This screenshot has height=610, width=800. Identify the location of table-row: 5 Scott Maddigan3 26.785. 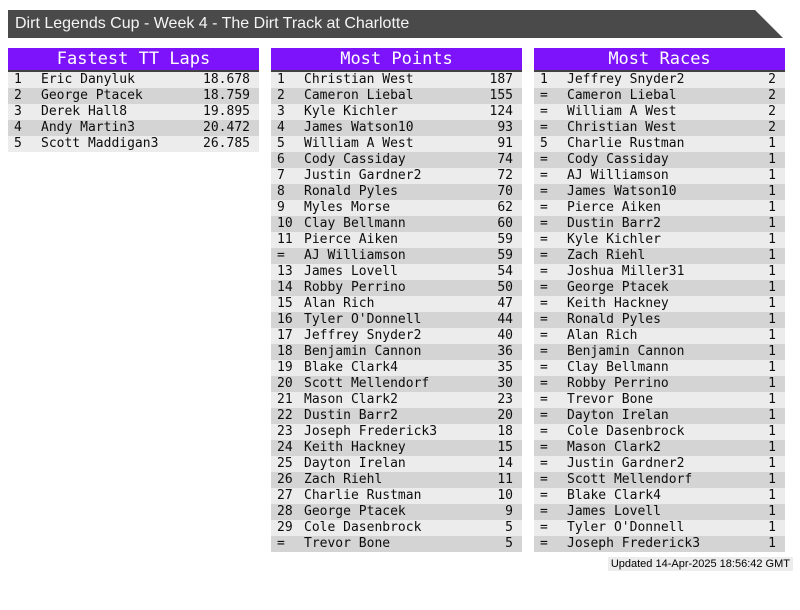
(133, 144).